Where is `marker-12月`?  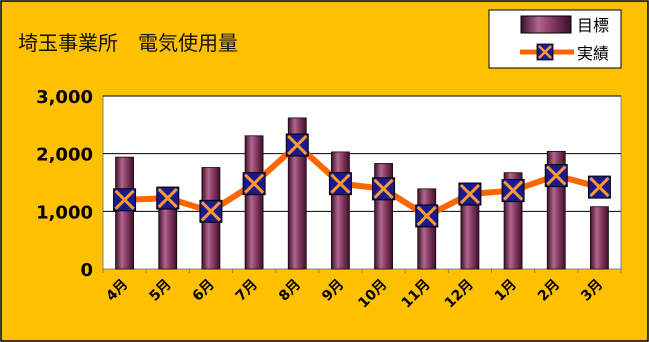 marker-12月 is located at coordinates (470, 194).